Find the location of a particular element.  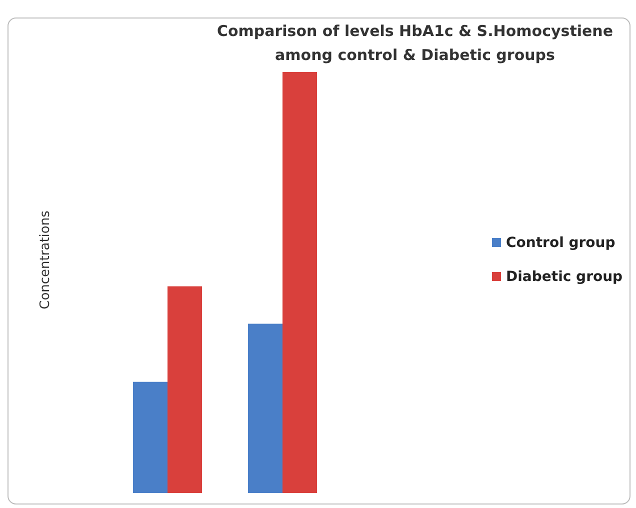

legend-label: Control group is located at coordinates (561, 242).